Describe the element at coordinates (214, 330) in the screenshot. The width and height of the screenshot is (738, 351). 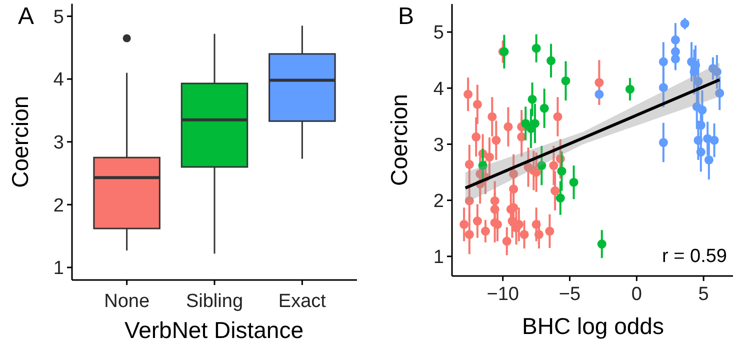
I see `x-axis-title: VerbNet Distance` at that location.